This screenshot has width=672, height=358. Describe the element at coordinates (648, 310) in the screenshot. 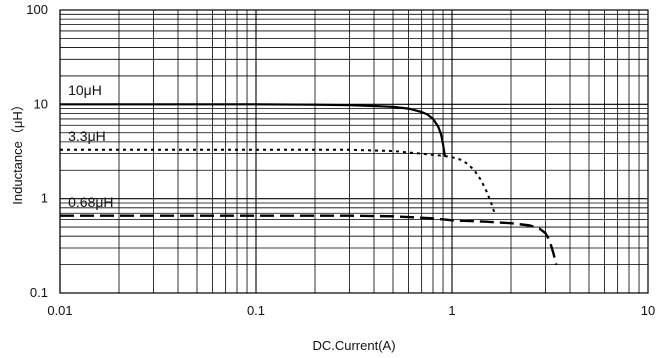

I see `x-tick-label: 10` at that location.